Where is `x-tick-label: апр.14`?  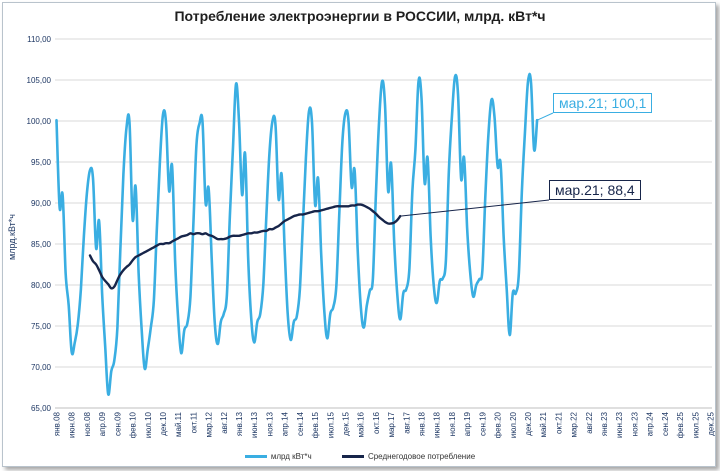 x-tick-label: апр.14 is located at coordinates (285, 423).